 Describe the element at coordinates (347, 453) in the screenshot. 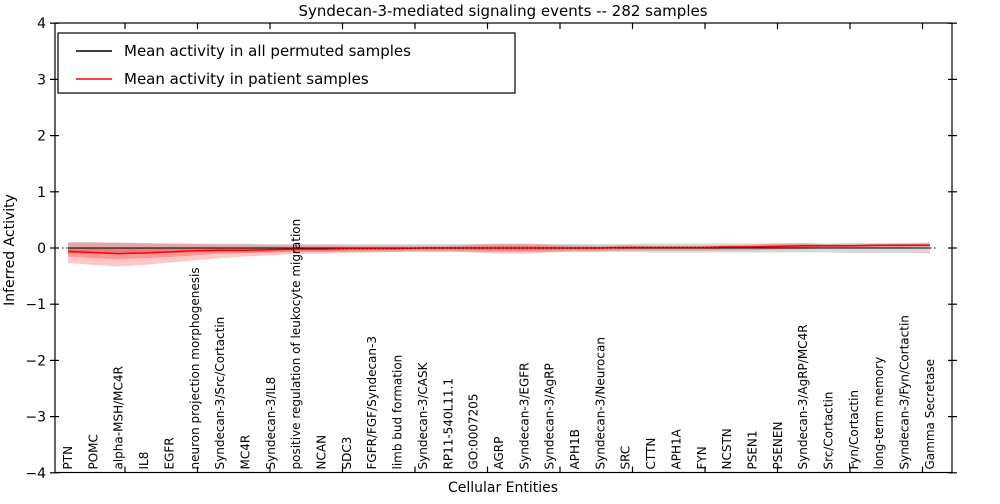

I see `x-tick-label: SDC3` at that location.